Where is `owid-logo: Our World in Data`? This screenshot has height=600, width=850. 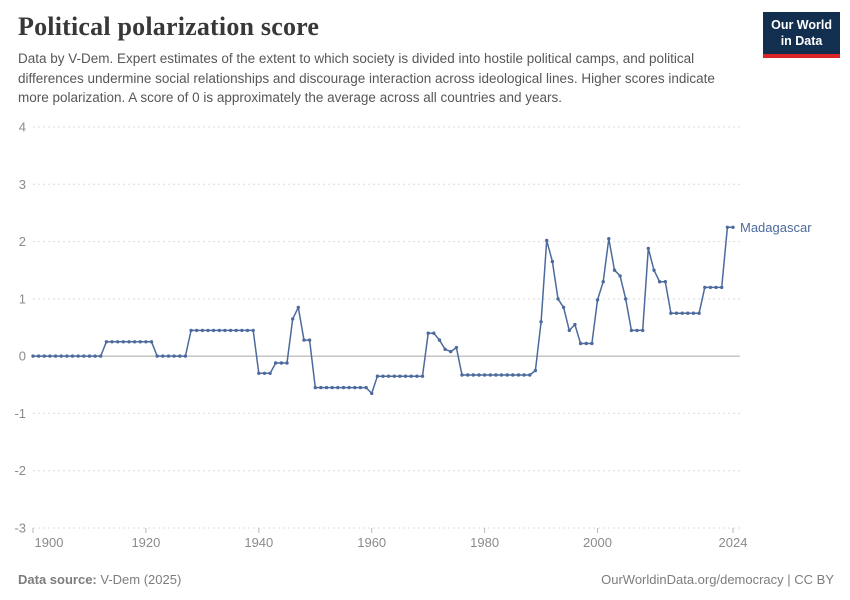
owid-logo: Our World in Data is located at coordinates (801, 35).